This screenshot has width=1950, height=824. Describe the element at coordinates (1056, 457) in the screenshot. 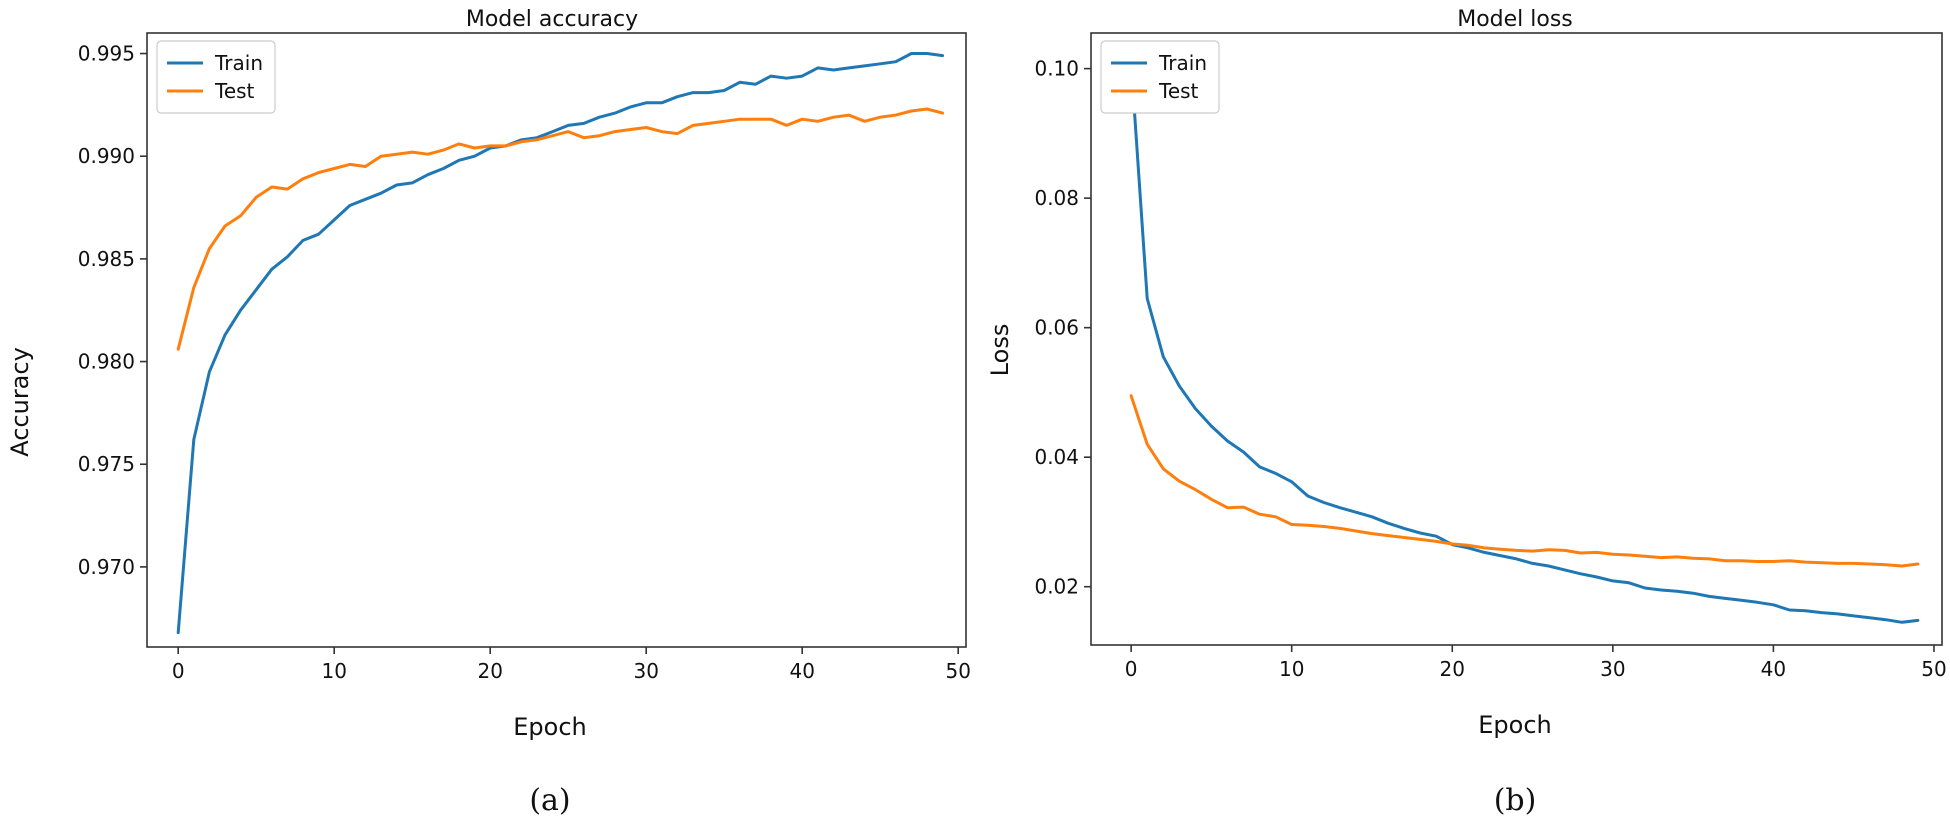

I see `y-tick-label: 0.04` at that location.